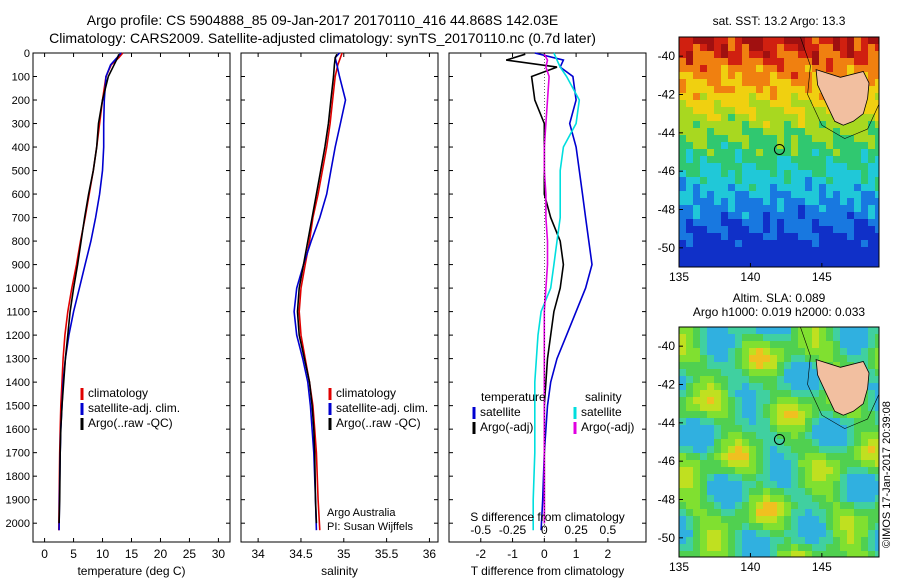  What do you see at coordinates (667, 461) in the screenshot?
I see `sla-map-ytick-label: -46` at bounding box center [667, 461].